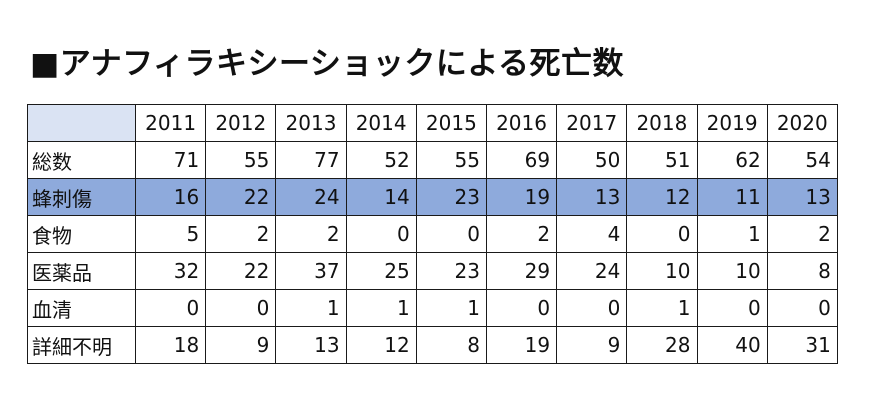 The image size is (870, 406). I want to click on table-row: 血清 0 0 1 1 1 0 0 1 0 0, so click(432, 308).